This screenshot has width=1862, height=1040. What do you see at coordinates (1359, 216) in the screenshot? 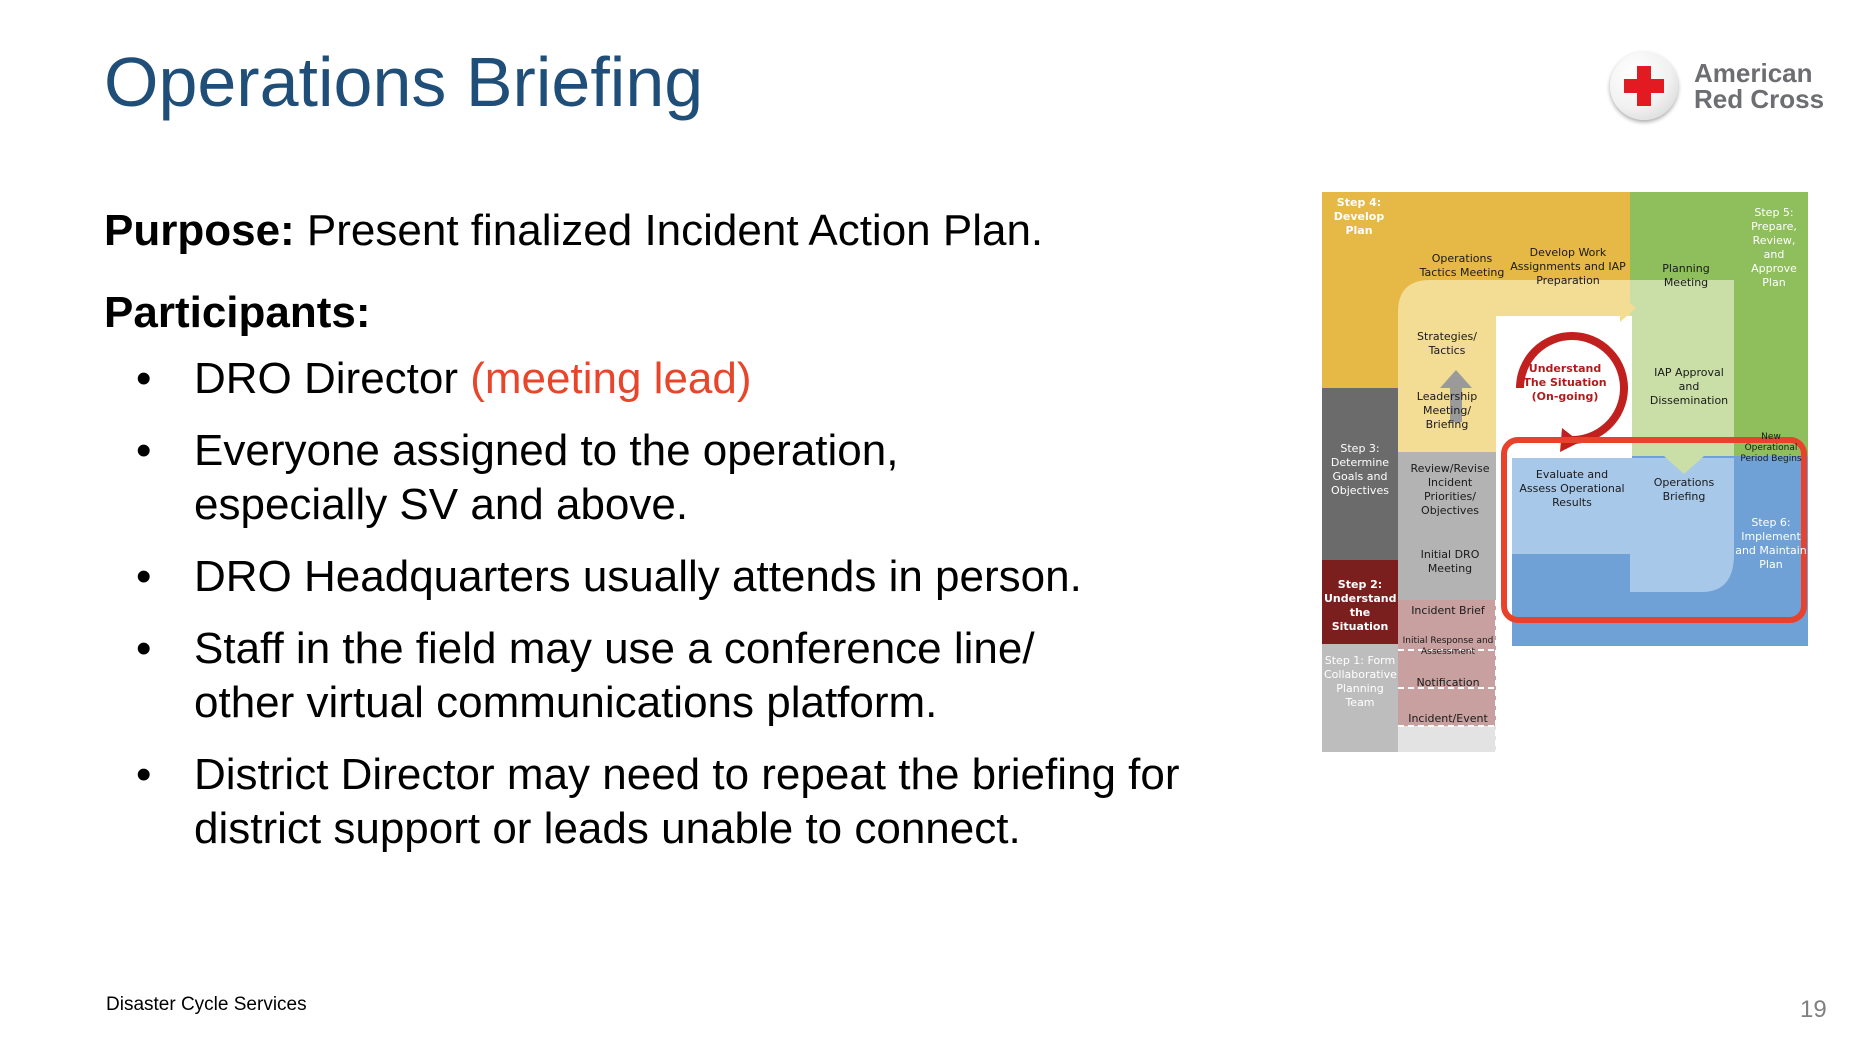
I see `step-4-label: Step 4: Develop Plan` at bounding box center [1359, 216].